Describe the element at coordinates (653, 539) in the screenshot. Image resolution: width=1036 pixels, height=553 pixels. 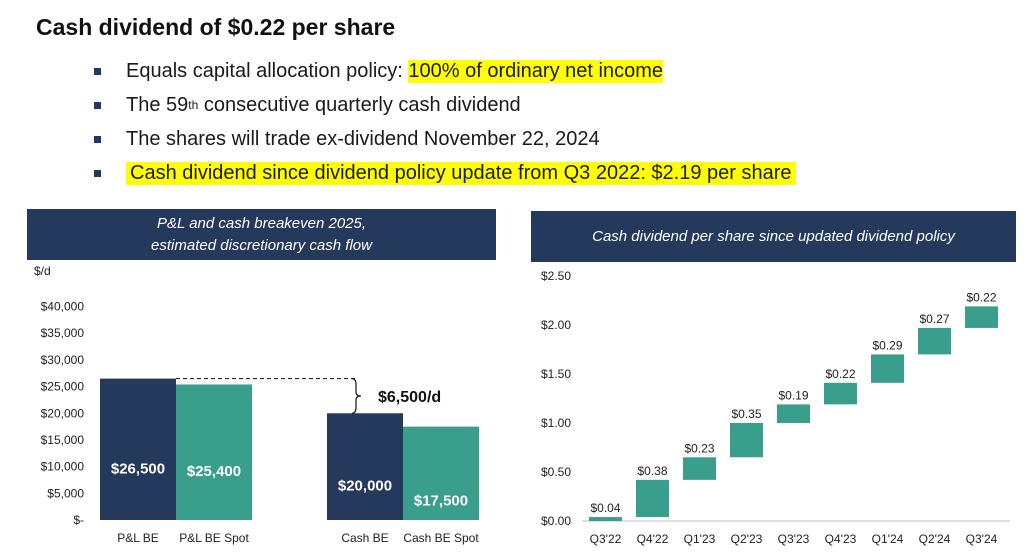
I see `x-tick-label: Q4'22` at that location.